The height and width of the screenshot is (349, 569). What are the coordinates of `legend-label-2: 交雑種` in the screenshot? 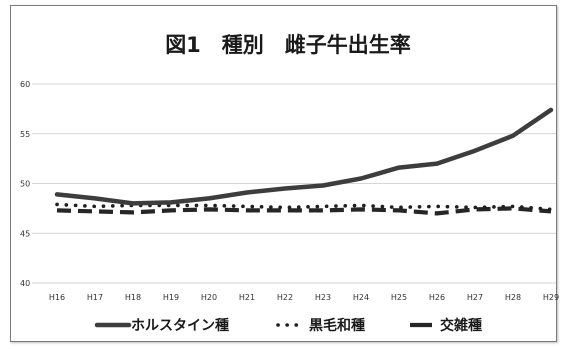 It's located at (461, 325).